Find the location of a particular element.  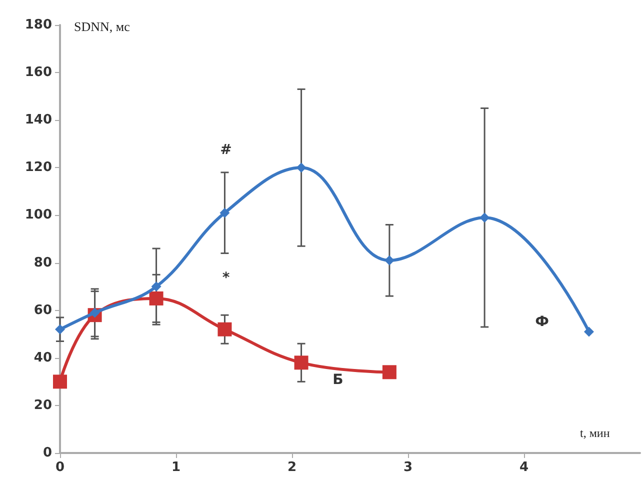

annotation: Ф is located at coordinates (542, 322).